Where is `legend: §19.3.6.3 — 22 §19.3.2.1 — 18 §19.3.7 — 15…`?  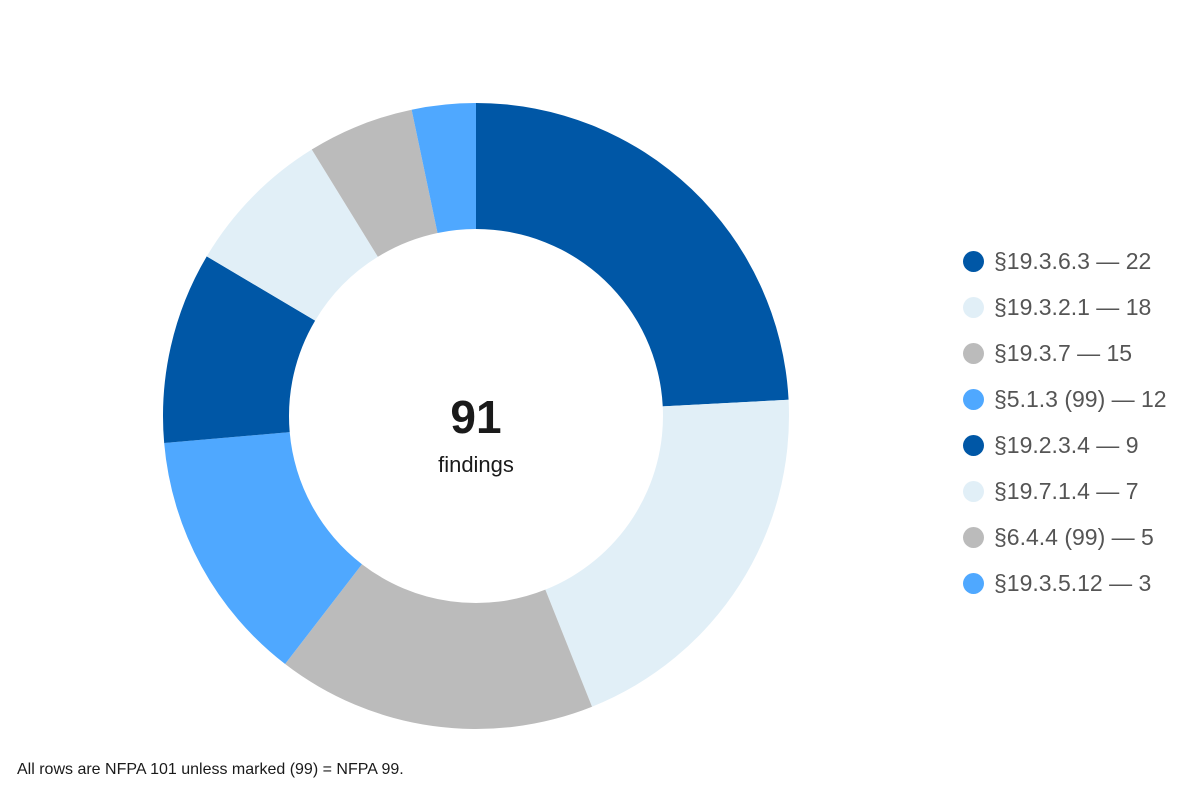 legend: §19.3.6.3 — 22 §19.3.2.1 — 18 §19.3.7 — 15… is located at coordinates (1065, 422).